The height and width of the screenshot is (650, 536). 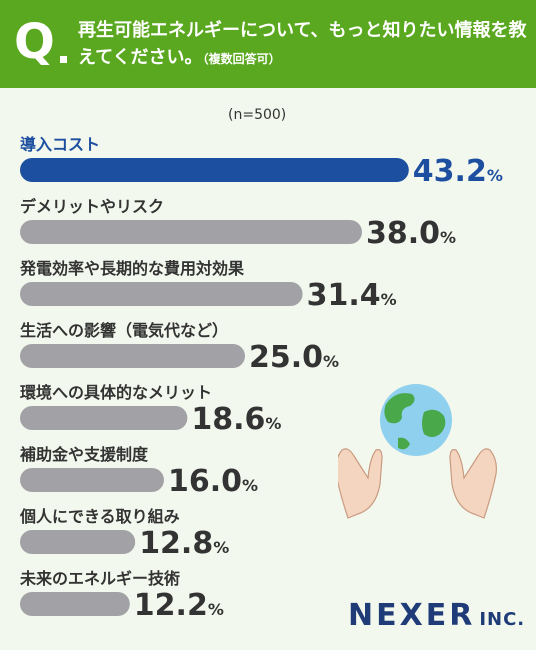 I want to click on category-label: 未来のエネルギー技術, so click(x=99, y=578).